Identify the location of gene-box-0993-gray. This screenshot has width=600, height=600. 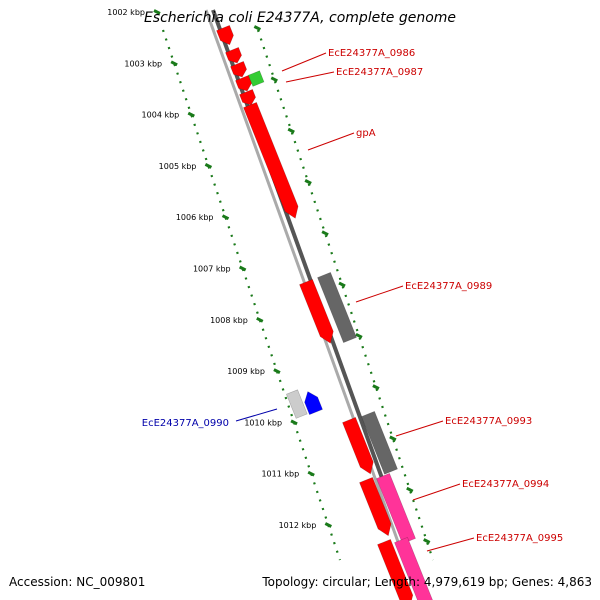
(379, 443).